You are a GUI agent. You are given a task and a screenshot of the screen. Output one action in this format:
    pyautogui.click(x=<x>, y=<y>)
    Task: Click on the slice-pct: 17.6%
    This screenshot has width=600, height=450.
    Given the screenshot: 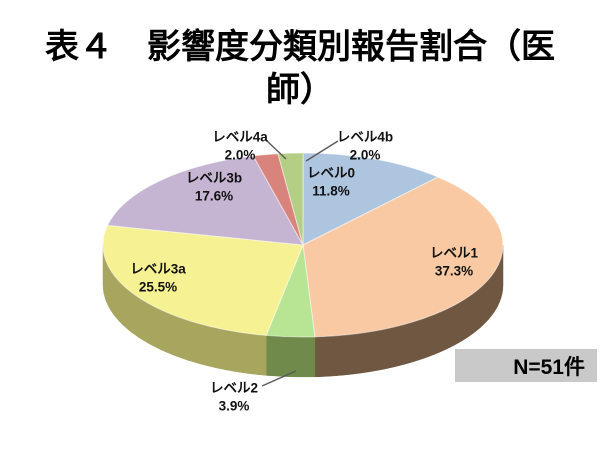 What is the action you would take?
    pyautogui.click(x=214, y=195)
    